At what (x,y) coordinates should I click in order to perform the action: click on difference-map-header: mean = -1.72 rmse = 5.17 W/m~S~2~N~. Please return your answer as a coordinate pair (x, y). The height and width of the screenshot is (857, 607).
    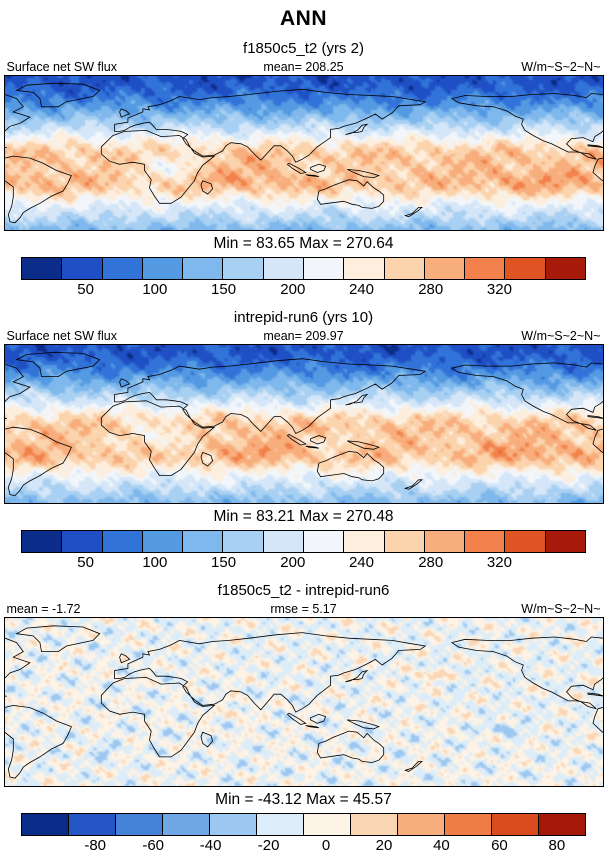
    Looking at the image, I should click on (304, 609).